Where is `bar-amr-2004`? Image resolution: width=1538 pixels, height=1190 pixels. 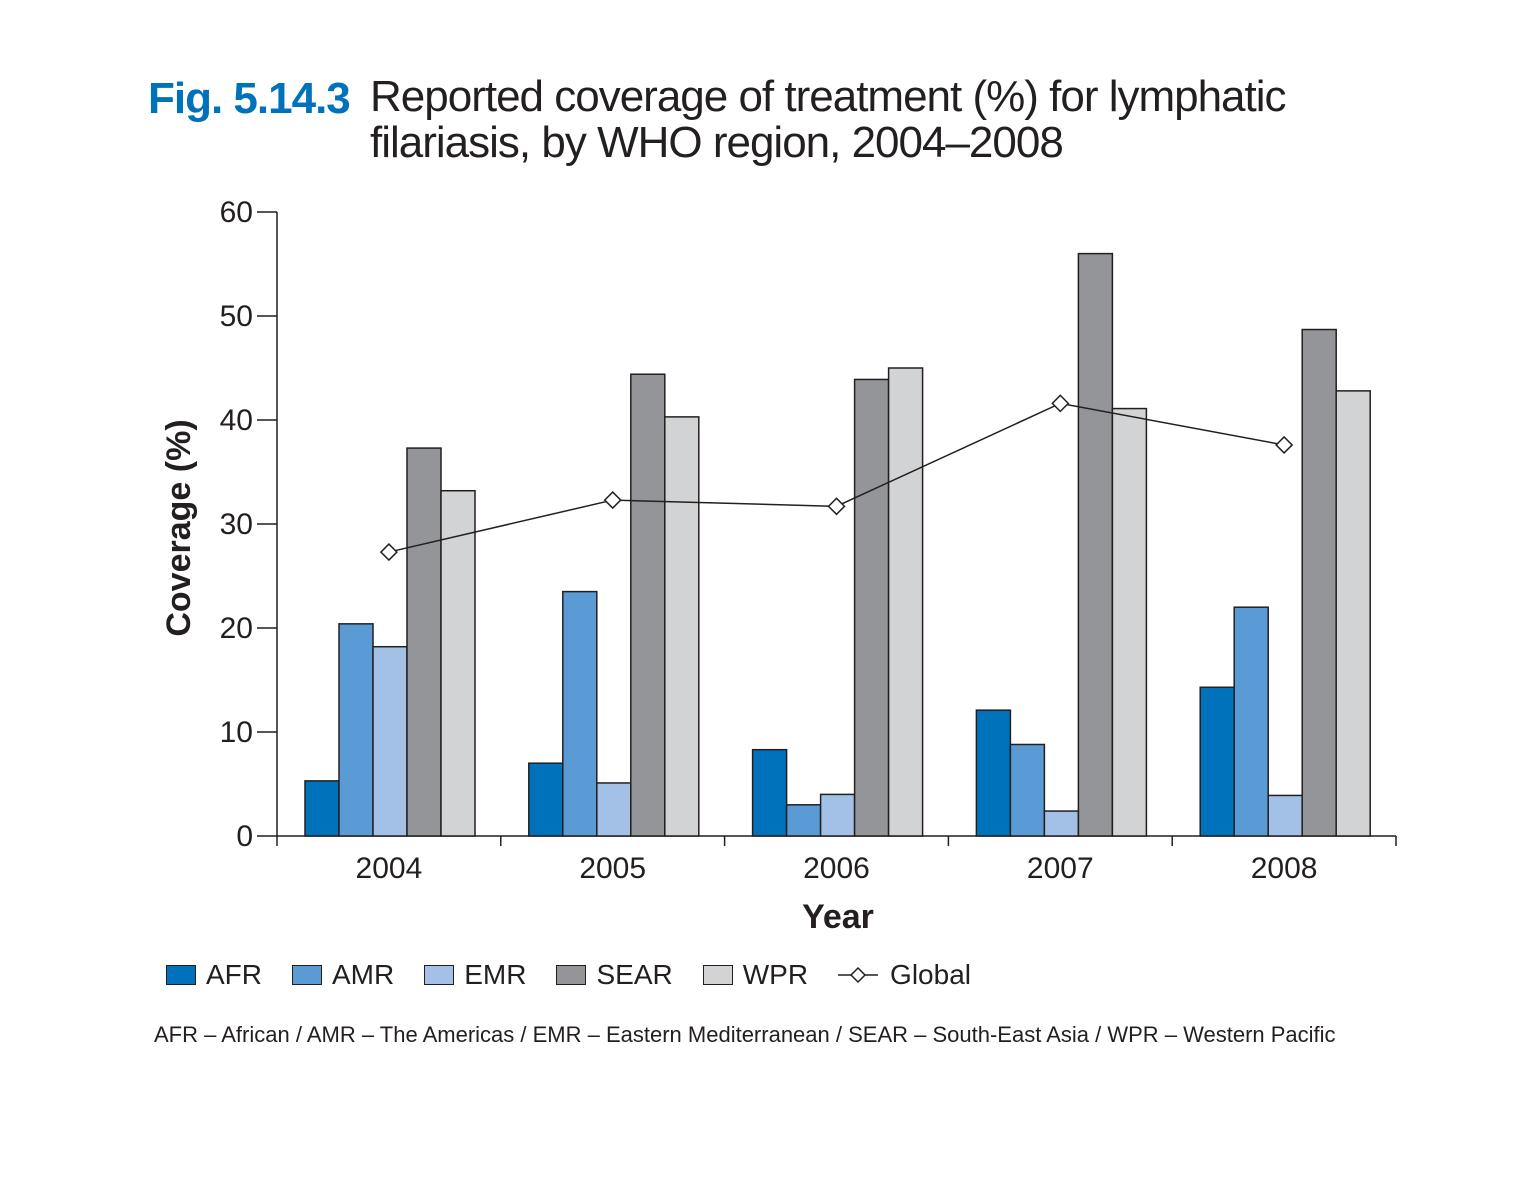 bar-amr-2004 is located at coordinates (356, 730).